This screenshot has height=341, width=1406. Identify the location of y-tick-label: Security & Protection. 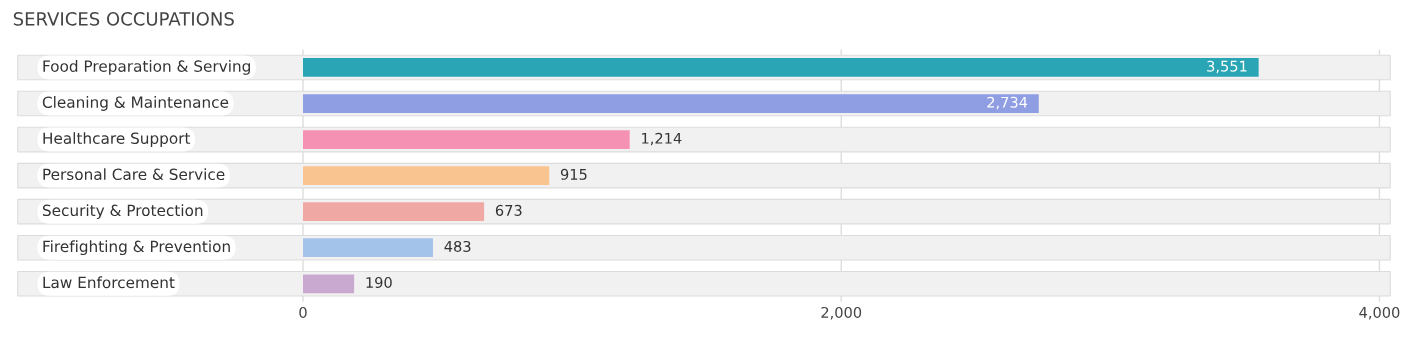
(122, 212).